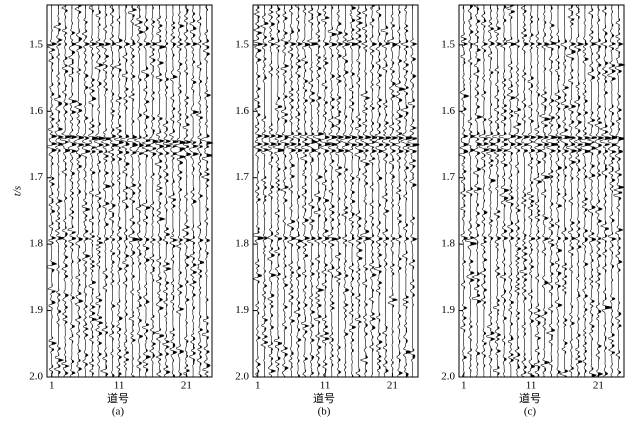 This screenshot has height=426, width=641. I want to click on panel-caption: (c), so click(530, 412).